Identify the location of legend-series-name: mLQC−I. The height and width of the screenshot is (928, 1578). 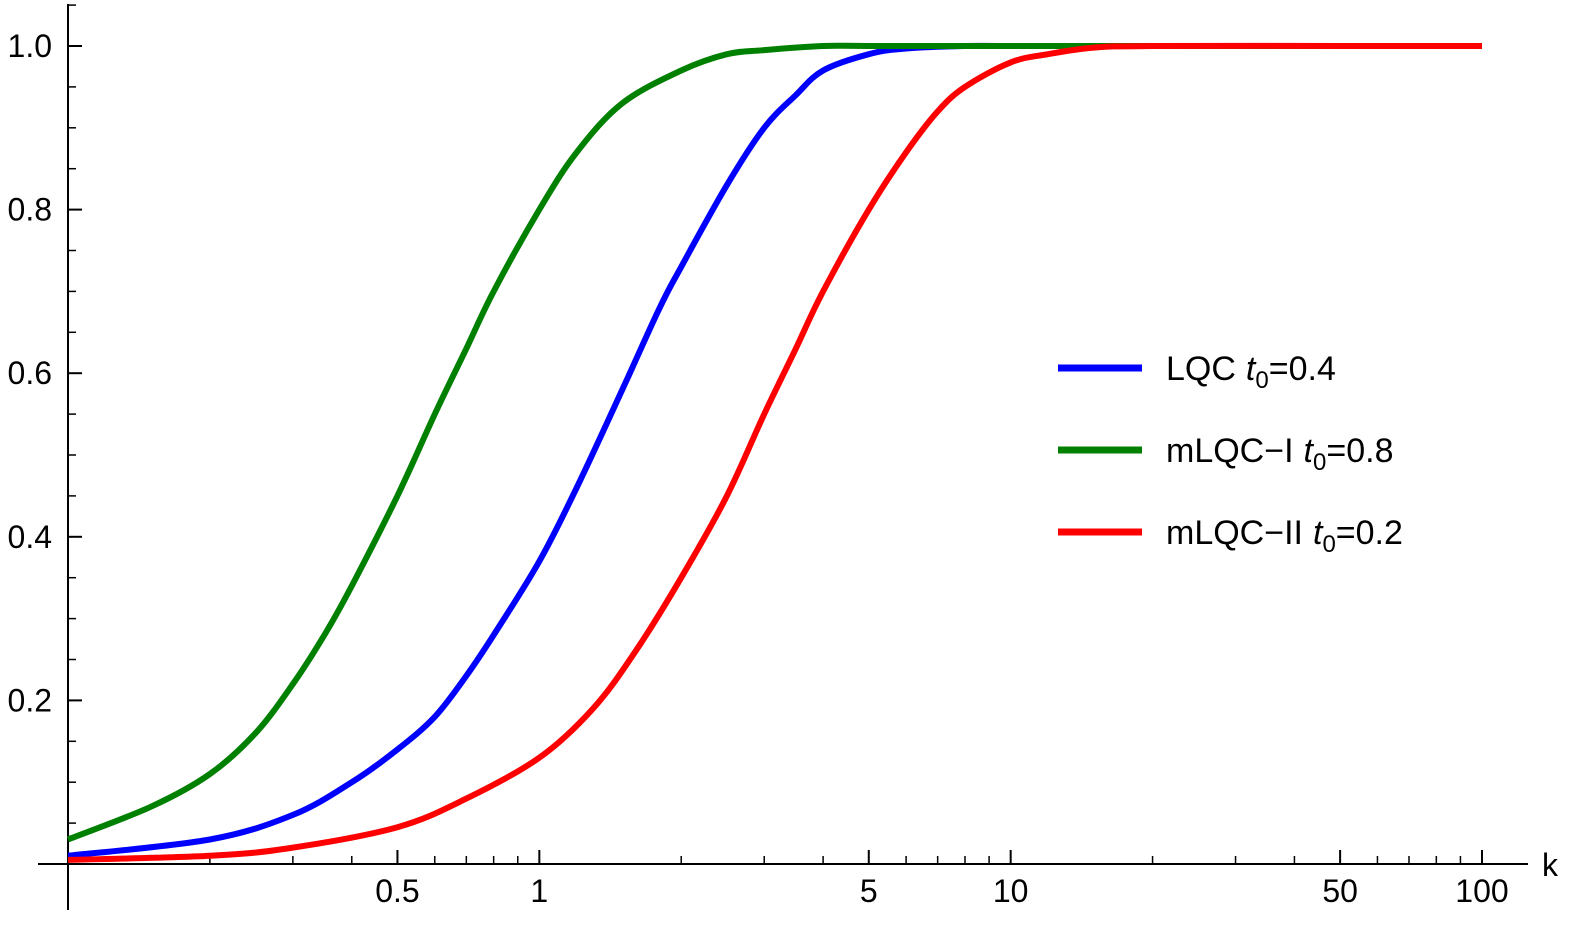
(1230, 451).